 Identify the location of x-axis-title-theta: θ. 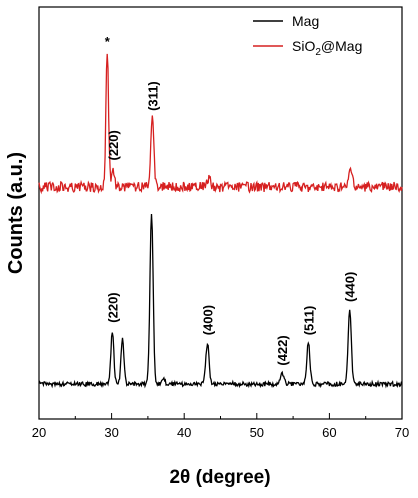
(185, 477).